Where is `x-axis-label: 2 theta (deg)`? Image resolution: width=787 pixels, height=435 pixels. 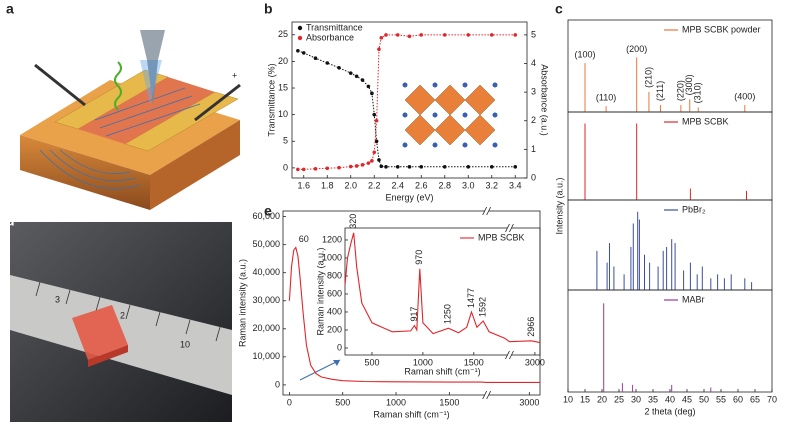 x-axis-label: 2 theta (deg) is located at coordinates (669, 411).